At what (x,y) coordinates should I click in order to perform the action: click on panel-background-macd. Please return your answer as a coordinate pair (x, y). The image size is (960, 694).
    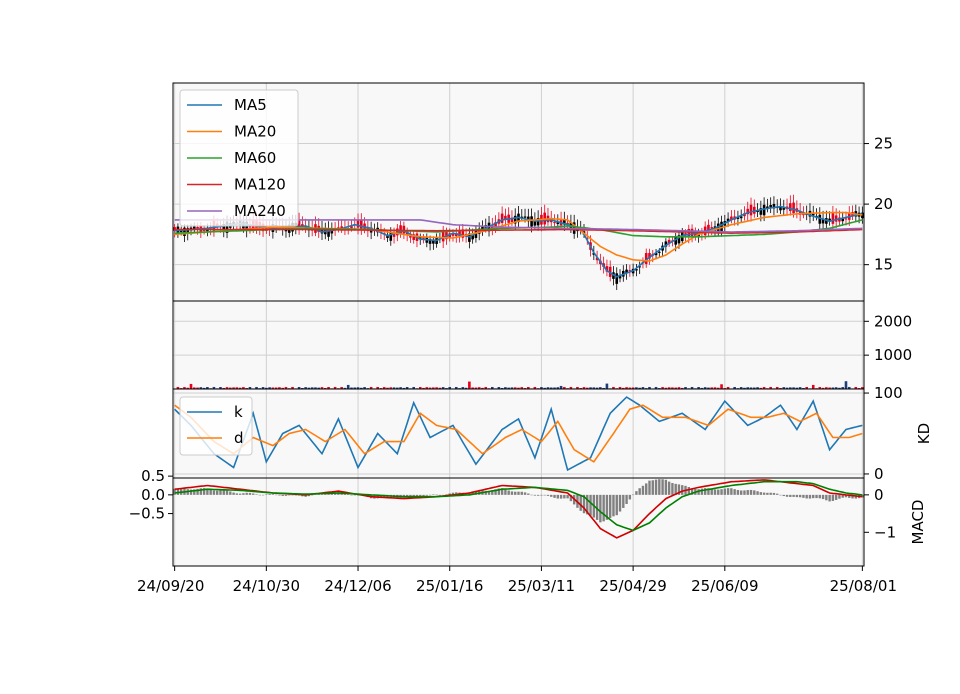
    Looking at the image, I should click on (518, 522).